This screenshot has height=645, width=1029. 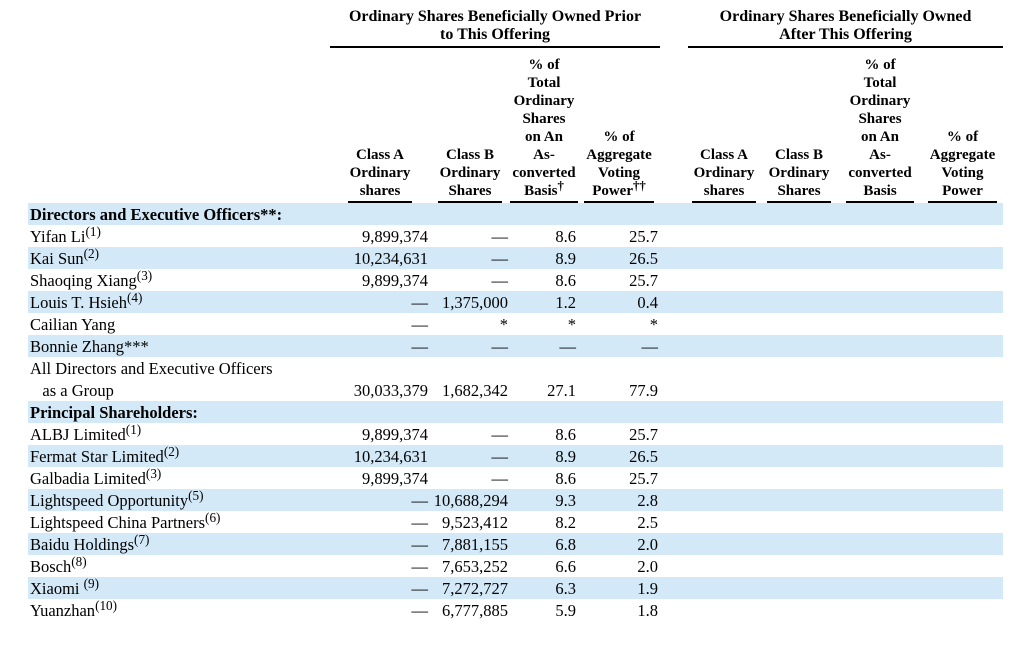 I want to click on value-cell: 1.8, so click(x=648, y=610).